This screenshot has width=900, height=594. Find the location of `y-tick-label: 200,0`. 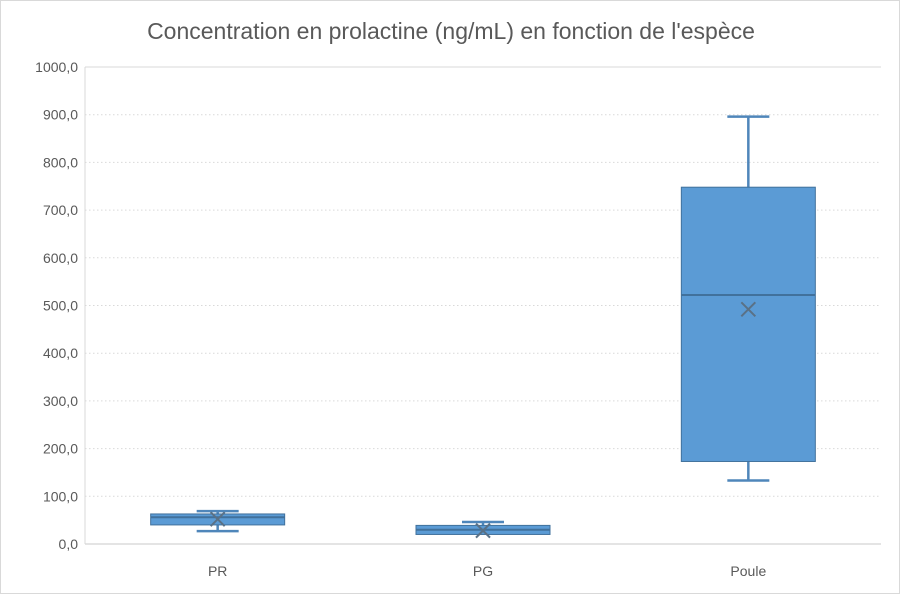

y-tick-label: 200,0 is located at coordinates (60, 449).